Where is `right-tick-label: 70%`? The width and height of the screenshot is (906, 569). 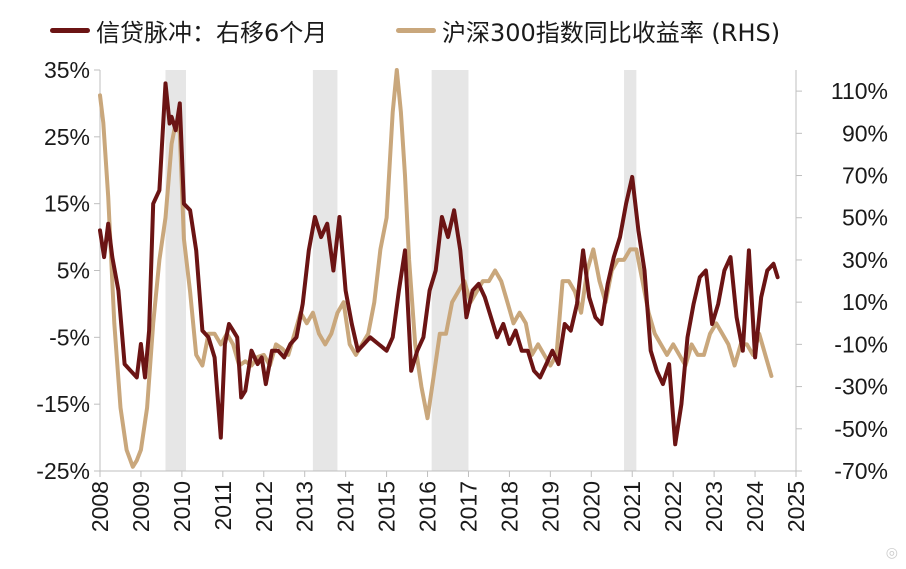
right-tick-label: 70% is located at coordinates (865, 176).